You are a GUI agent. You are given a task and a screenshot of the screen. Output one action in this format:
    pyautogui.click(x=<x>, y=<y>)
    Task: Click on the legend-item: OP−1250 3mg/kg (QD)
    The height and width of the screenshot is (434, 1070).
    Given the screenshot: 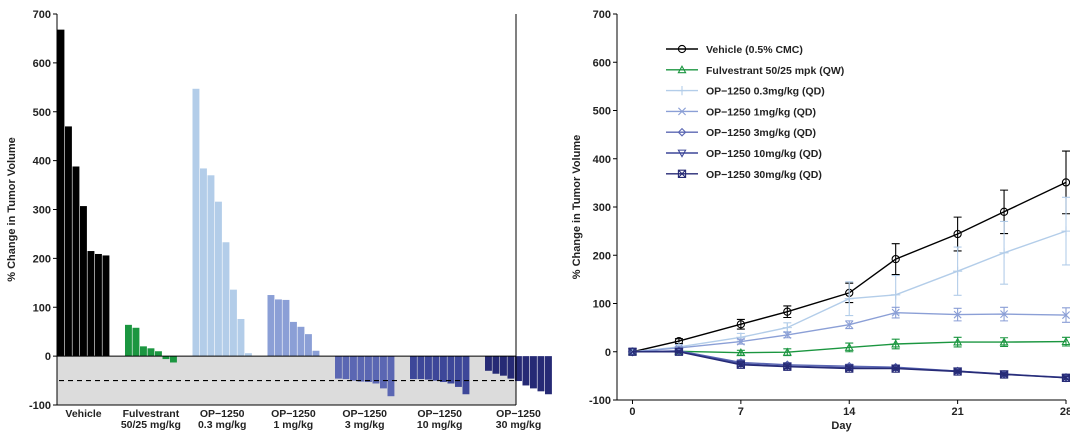 What is the action you would take?
    pyautogui.click(x=741, y=133)
    